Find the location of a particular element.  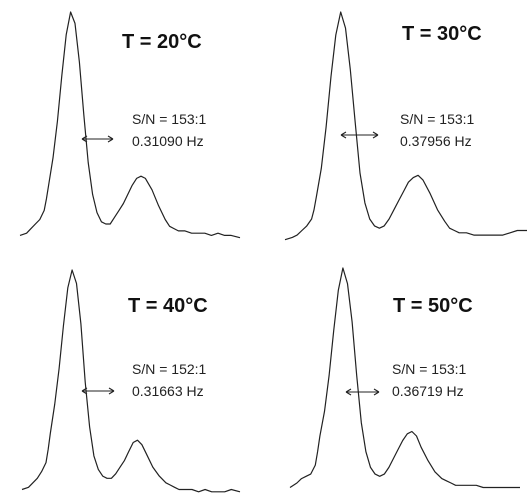

linewidth-label: 0.31663 Hz is located at coordinates (168, 391).